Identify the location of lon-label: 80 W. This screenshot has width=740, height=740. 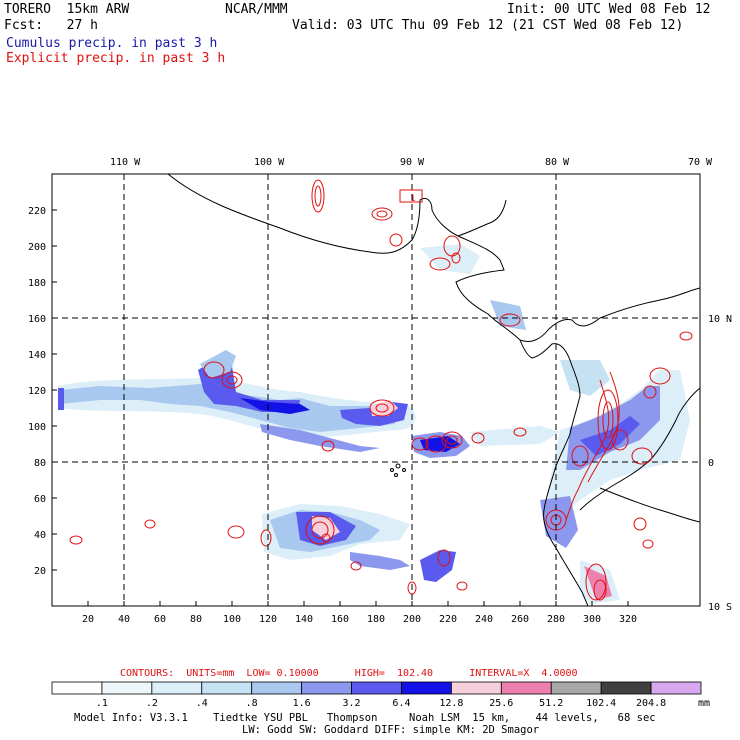
(557, 162).